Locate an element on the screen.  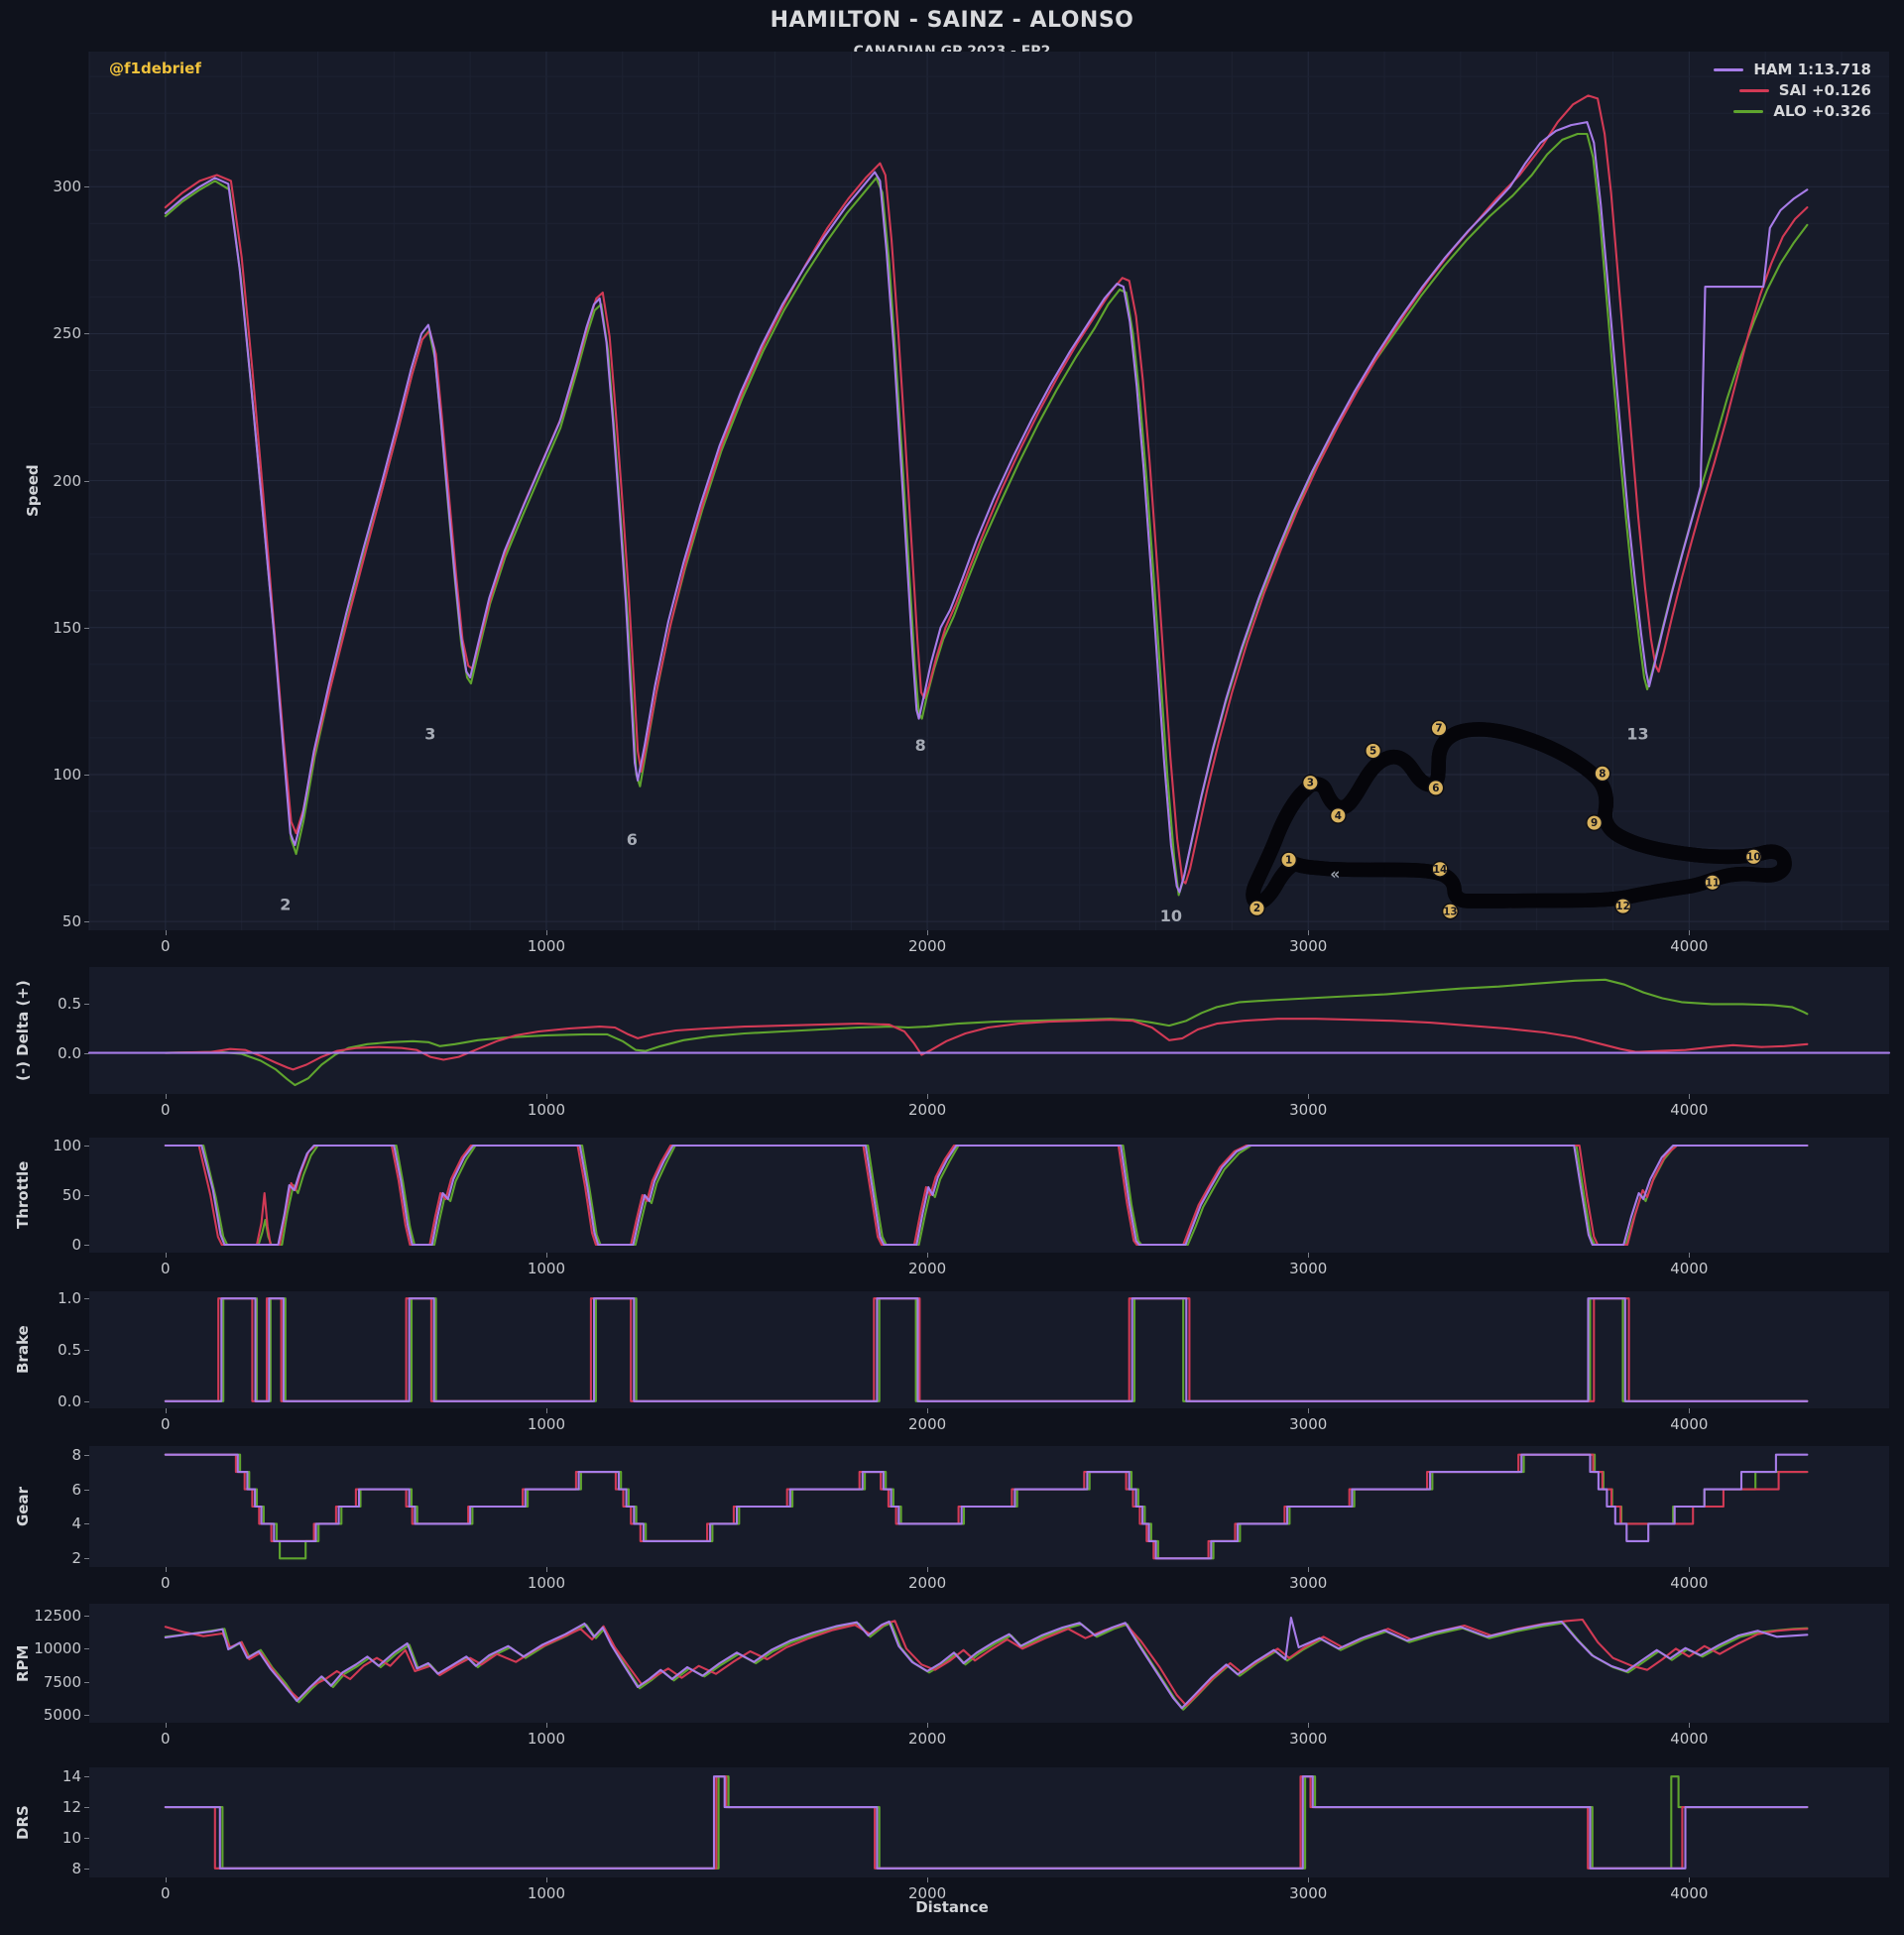
corner-label-10: 10 is located at coordinates (1171, 916).